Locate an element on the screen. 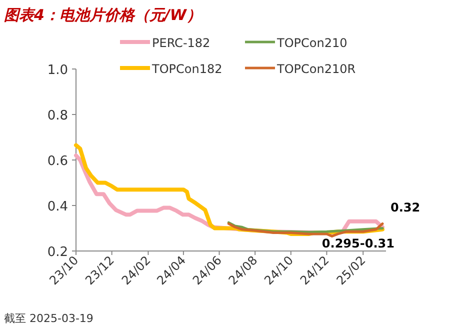  y-tick-label: 0.2 is located at coordinates (57, 252).